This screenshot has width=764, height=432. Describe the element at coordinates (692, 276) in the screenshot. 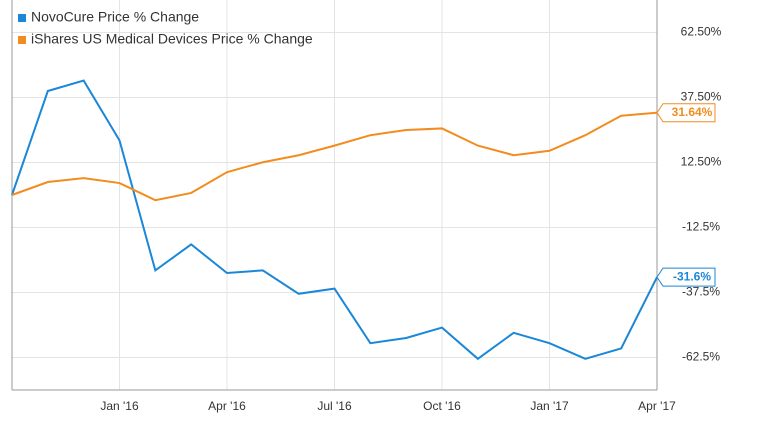

I see `end-label-text: -31.6%` at that location.